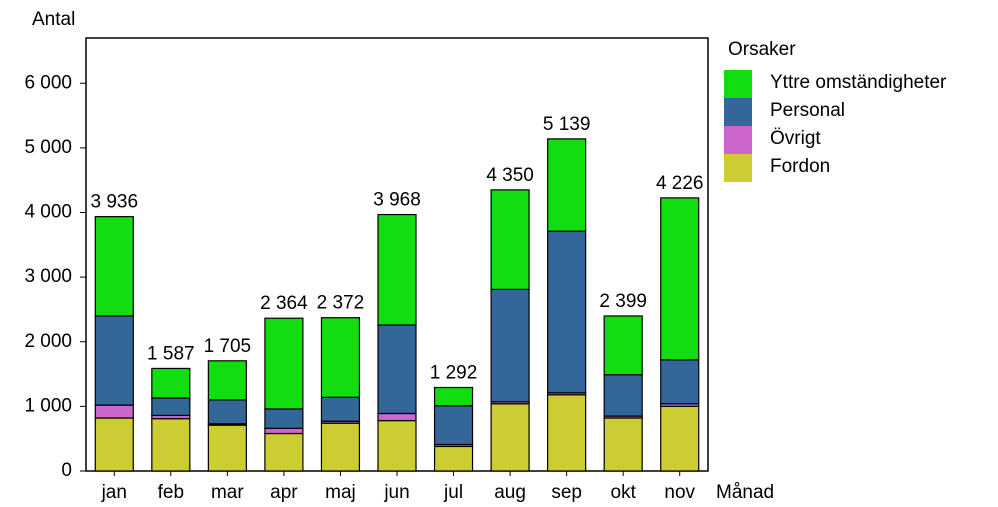 This screenshot has height=507, width=998. Describe the element at coordinates (227, 492) in the screenshot. I see `x-tick-label: mar` at that location.